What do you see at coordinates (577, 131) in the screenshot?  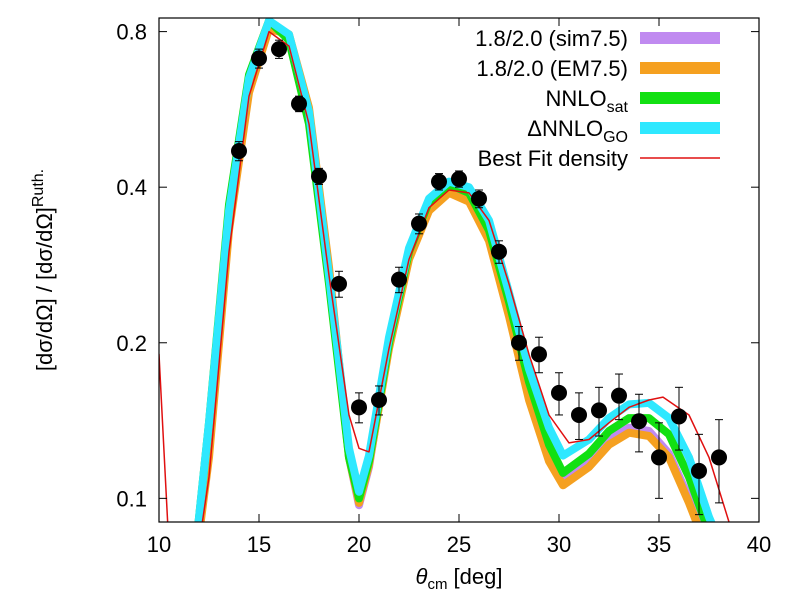 I see `legend-label: ΔNNLOGO` at bounding box center [577, 131].